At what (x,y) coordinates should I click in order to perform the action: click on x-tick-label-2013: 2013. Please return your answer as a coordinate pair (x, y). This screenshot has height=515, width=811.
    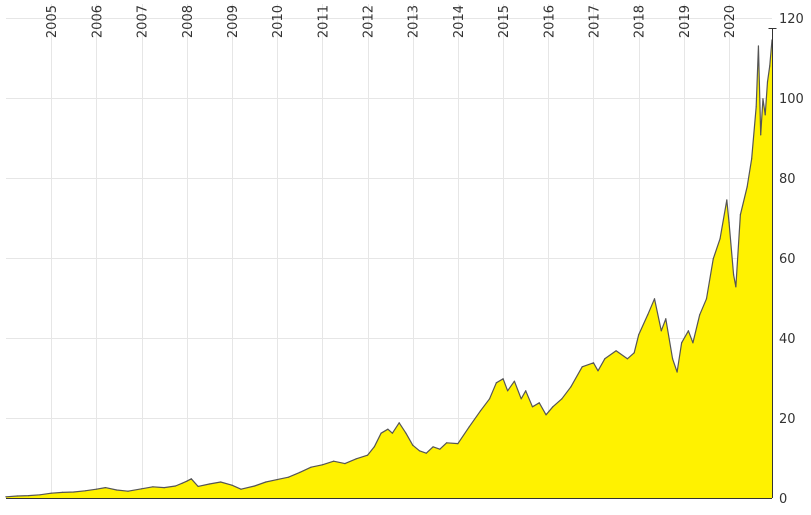
    Looking at the image, I should click on (414, 21).